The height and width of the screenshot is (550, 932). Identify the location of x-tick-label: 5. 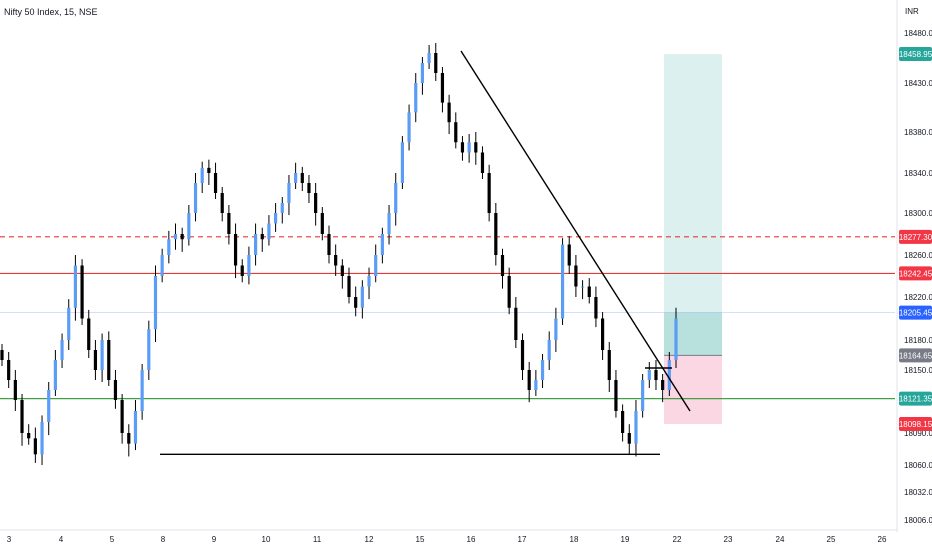
(112, 539).